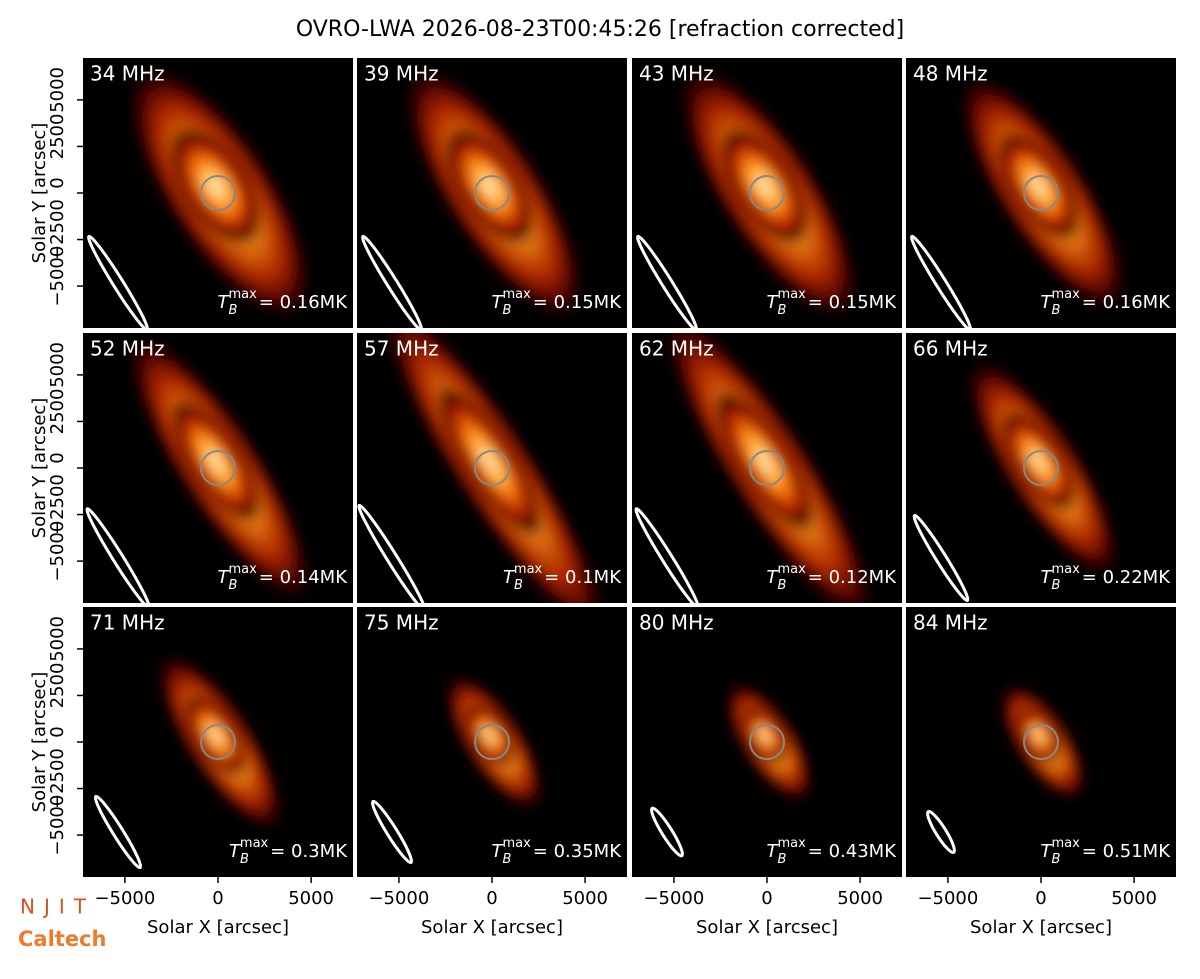 The width and height of the screenshot is (1200, 979). Describe the element at coordinates (127, 623) in the screenshot. I see `frequency-label: 71 MHz` at that location.